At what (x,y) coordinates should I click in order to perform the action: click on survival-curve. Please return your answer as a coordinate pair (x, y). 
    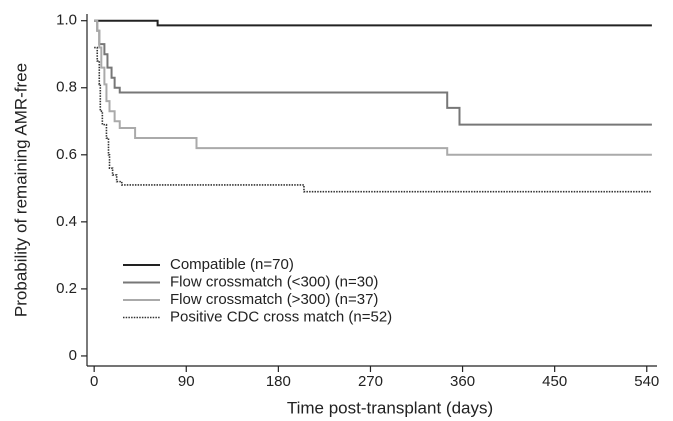
    Looking at the image, I should click on (373, 23).